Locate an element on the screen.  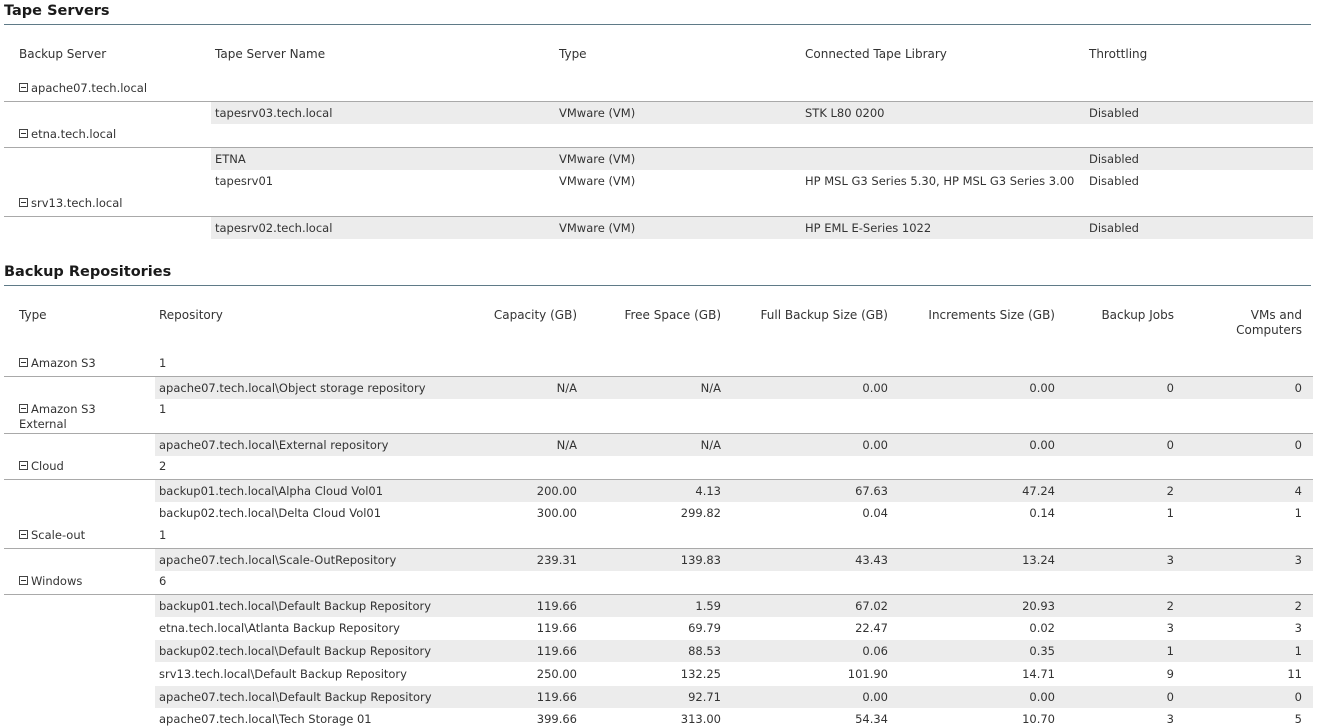
repo-inc: 14.71 is located at coordinates (1038, 674).